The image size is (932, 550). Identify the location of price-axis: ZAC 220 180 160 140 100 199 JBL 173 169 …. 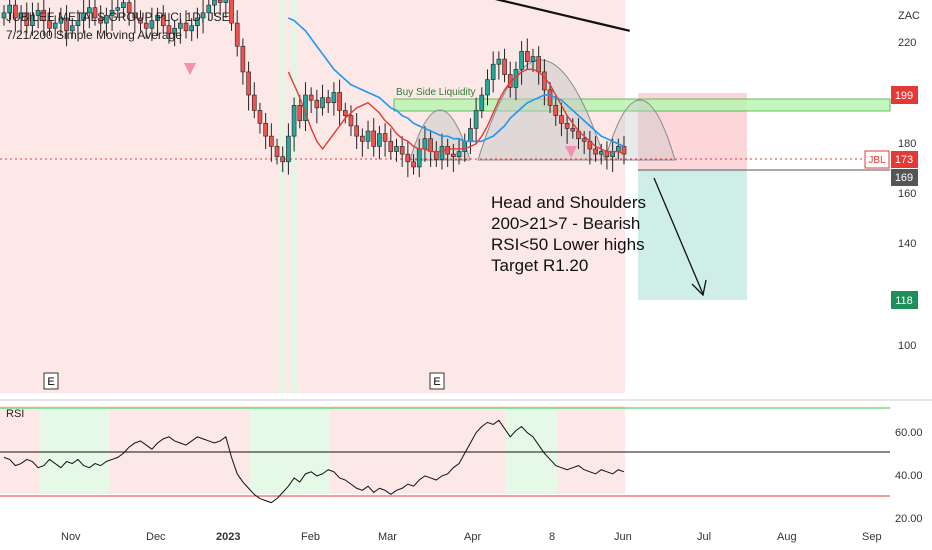
(892, 181).